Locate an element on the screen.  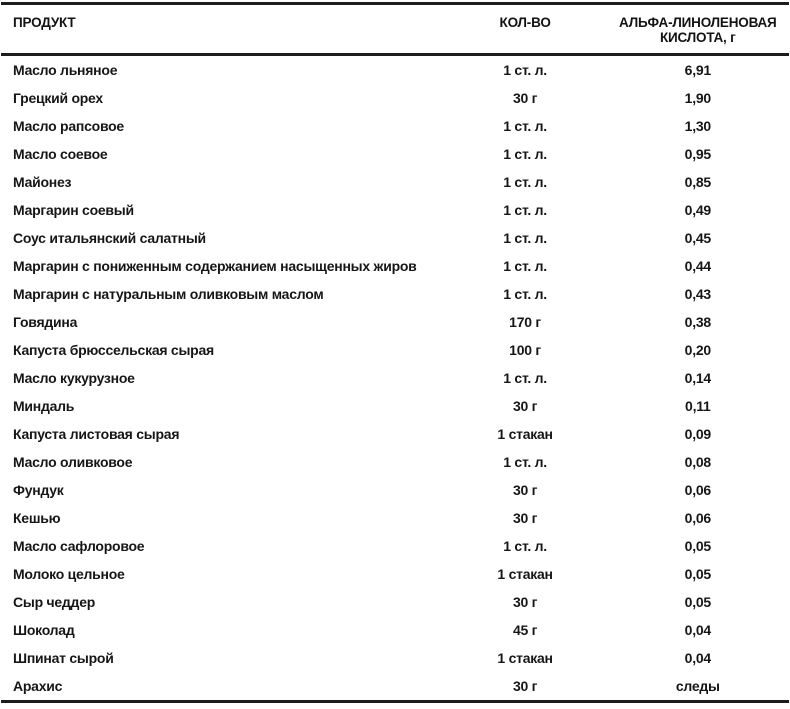
value-cell: 0,49 is located at coordinates (698, 210).